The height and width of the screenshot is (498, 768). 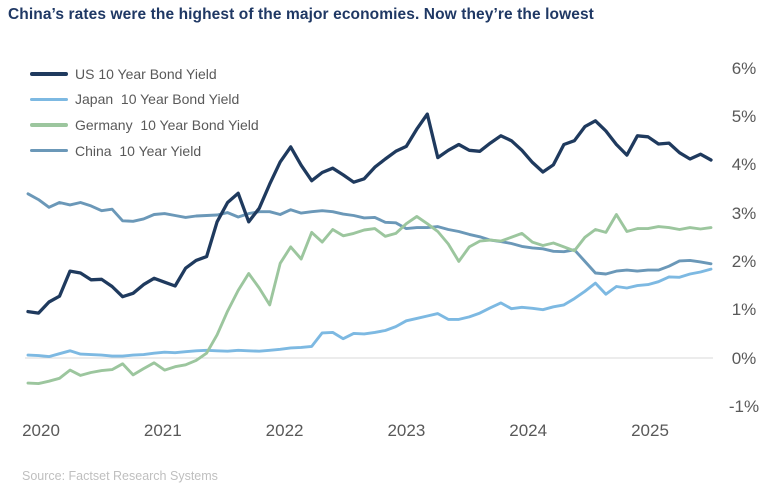 I want to click on y-axis-label: -1%, so click(x=744, y=406).